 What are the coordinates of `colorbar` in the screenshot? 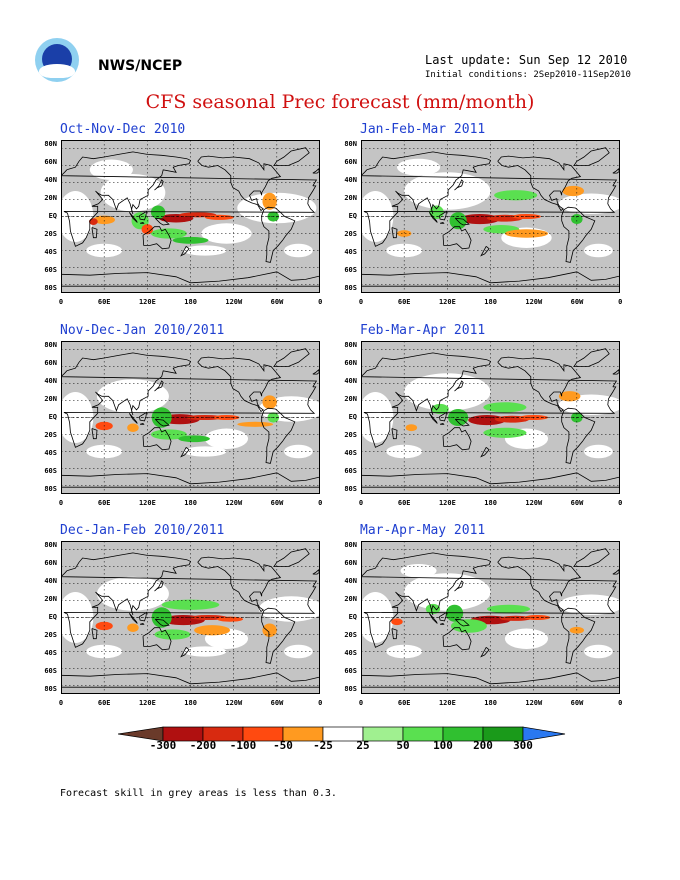 It's located at (342, 734).